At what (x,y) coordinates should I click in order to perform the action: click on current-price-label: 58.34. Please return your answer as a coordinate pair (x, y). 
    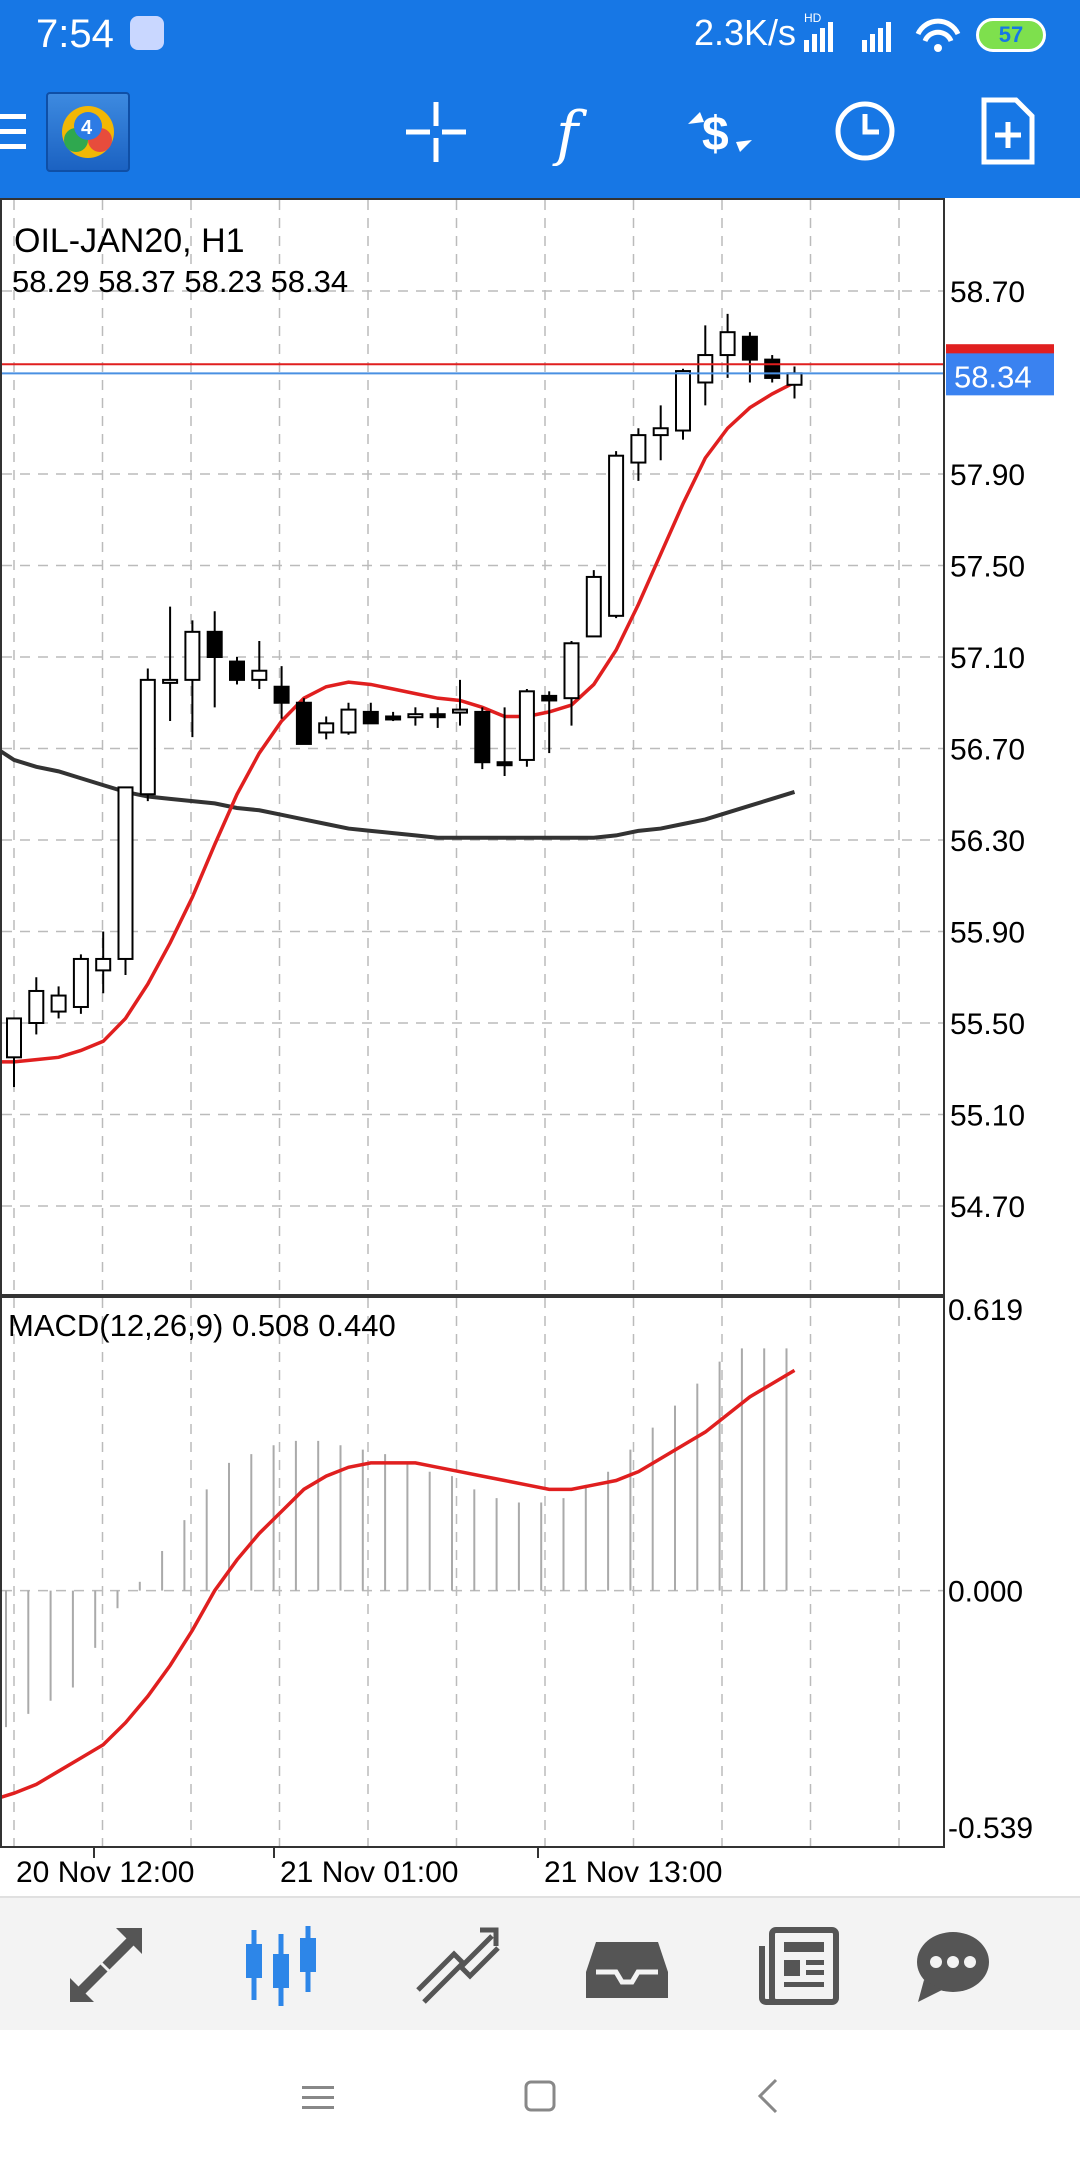
    Looking at the image, I should click on (993, 376).